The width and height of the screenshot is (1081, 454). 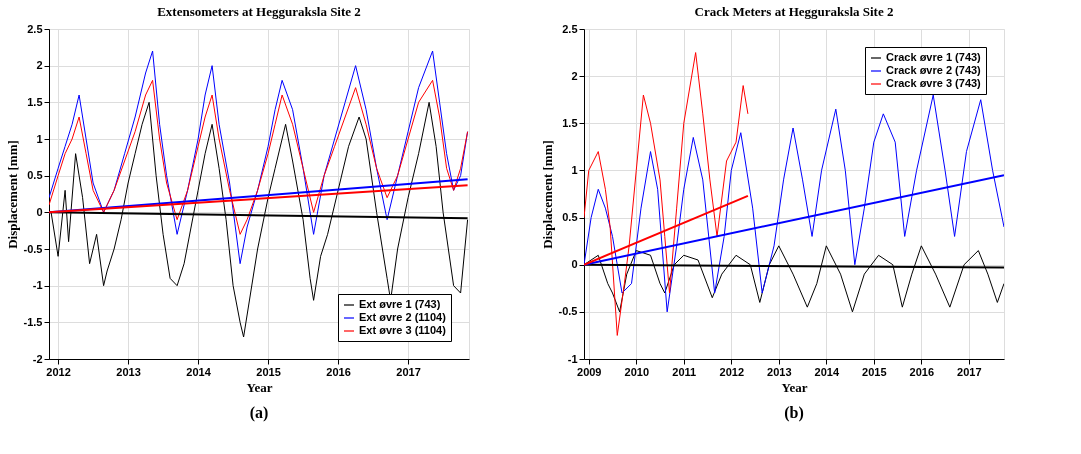 I want to click on chart-title: Crack Meters at Hegguraksla Site 2, so click(x=794, y=11).